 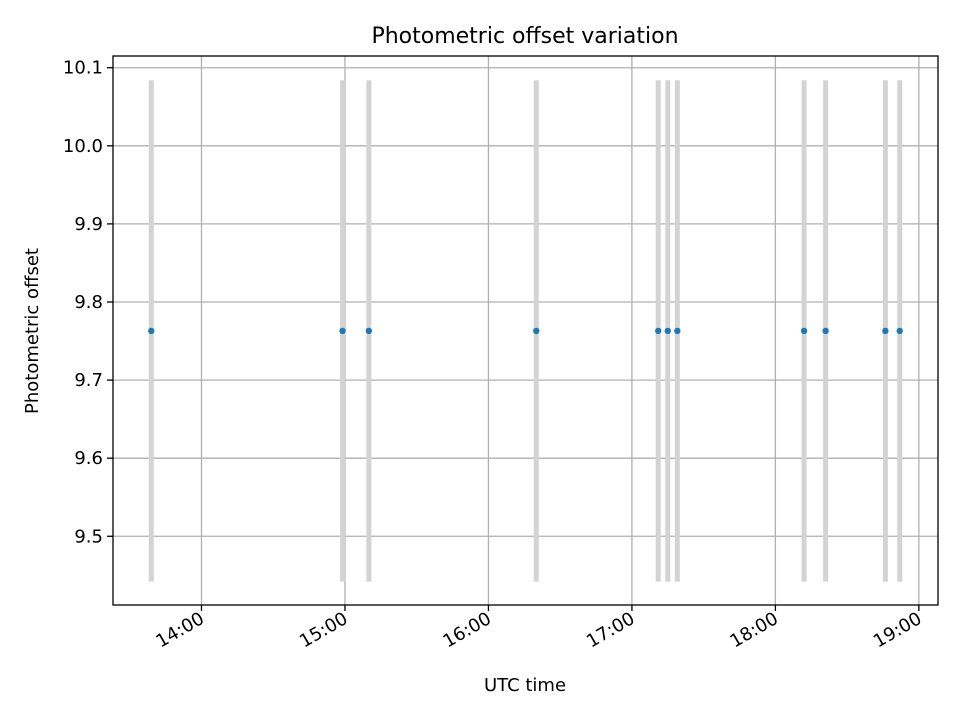 I want to click on y-tick-label: 10.1, so click(x=83, y=68).